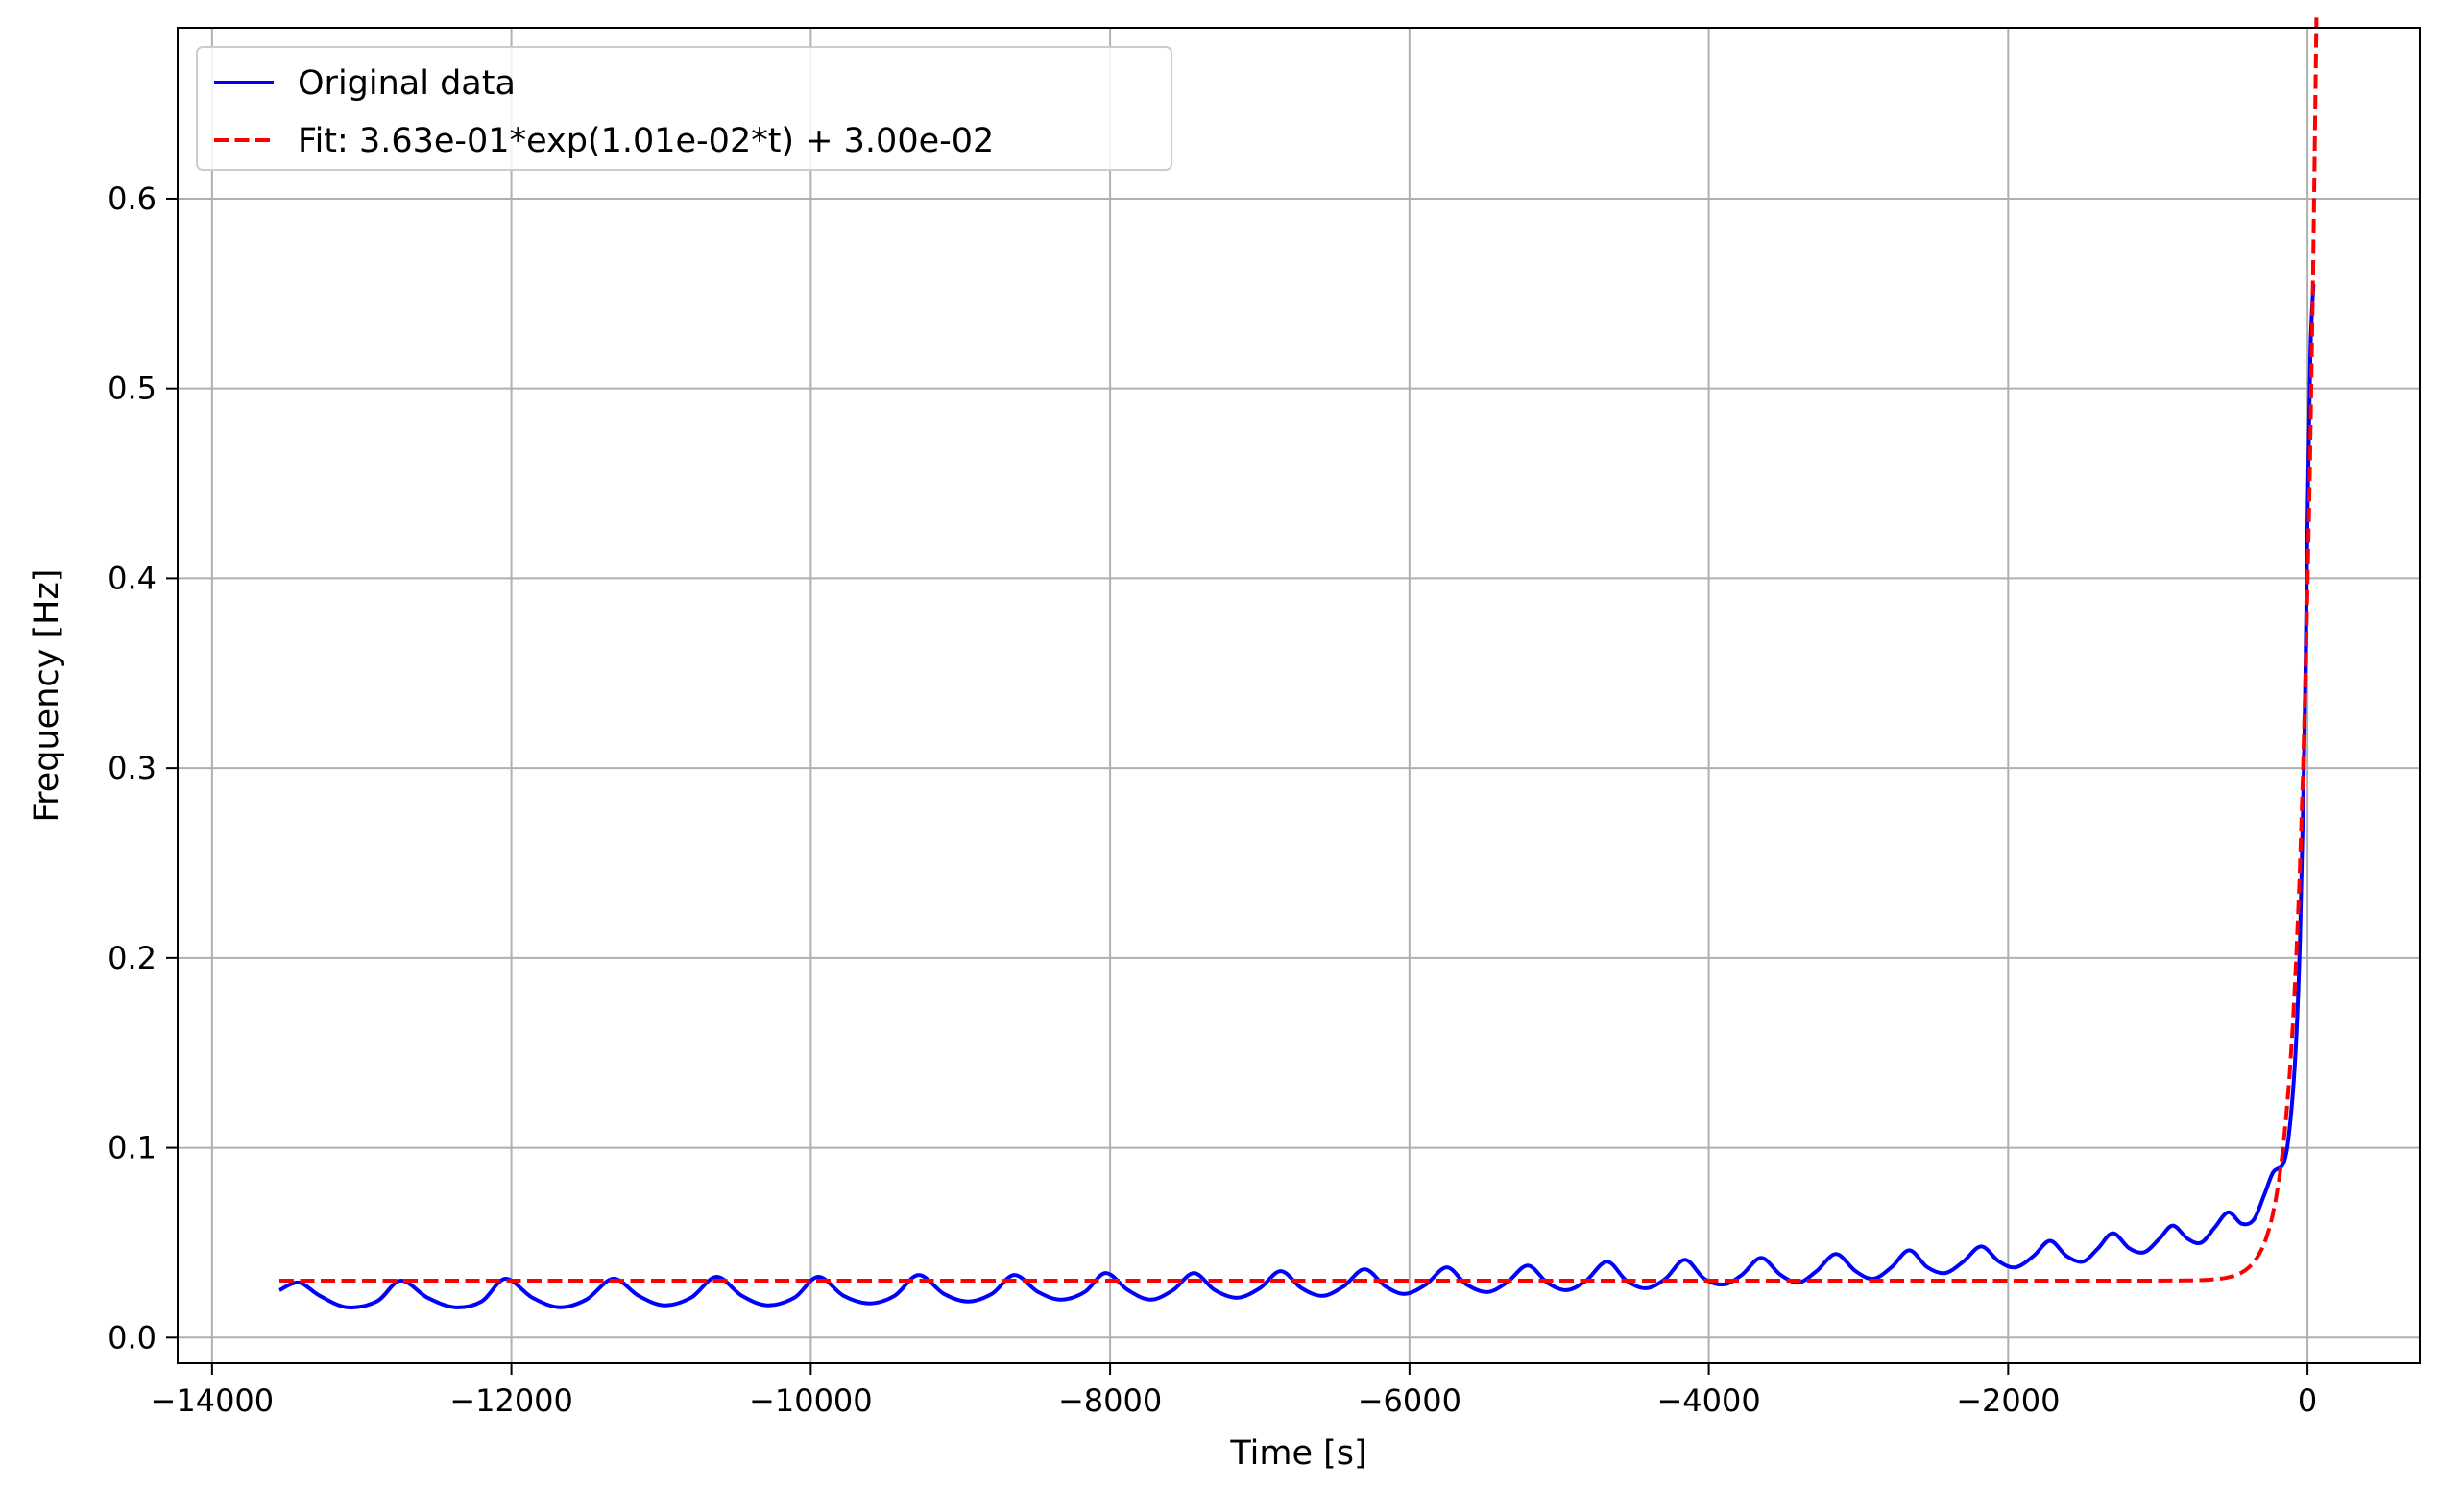 This screenshot has width=2438, height=1512. I want to click on legend-box, so click(684, 108).